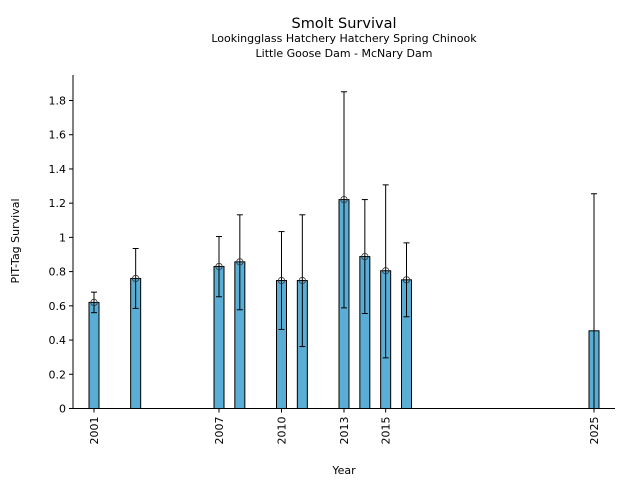 This screenshot has width=640, height=480. What do you see at coordinates (386, 431) in the screenshot?
I see `x-tick-label: 2015` at bounding box center [386, 431].